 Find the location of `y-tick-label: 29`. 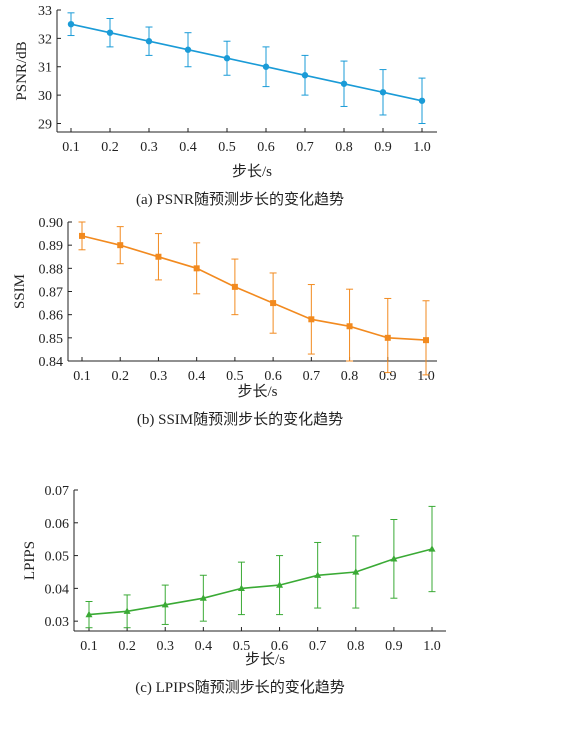

y-tick-label: 29 is located at coordinates (45, 124).